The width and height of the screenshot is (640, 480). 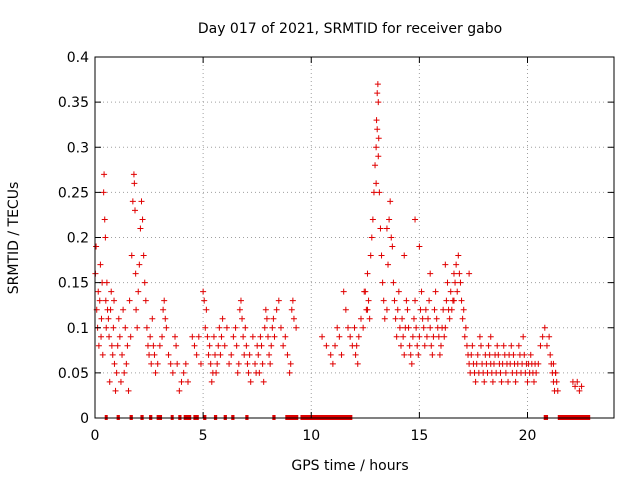 What do you see at coordinates (78, 329) in the screenshot?
I see `y-tick-label: 0.1` at bounding box center [78, 329].